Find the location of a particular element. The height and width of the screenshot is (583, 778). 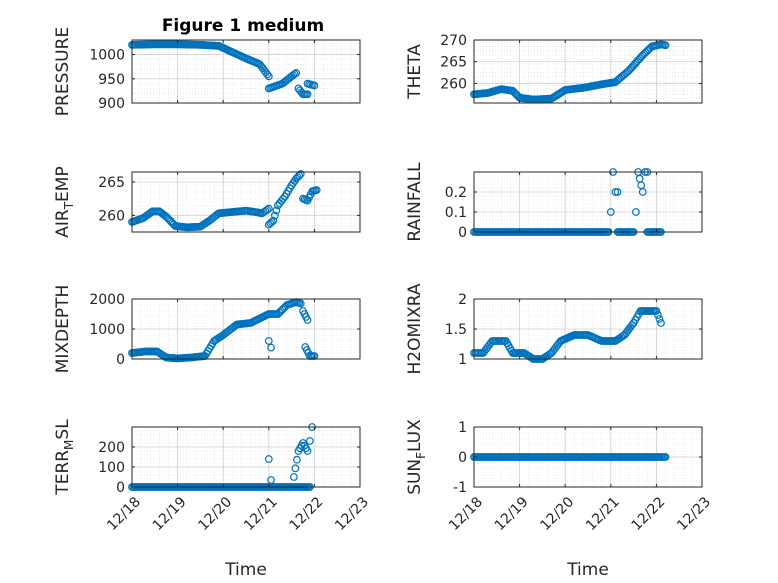

y-axis-label-subscript: T is located at coordinates (69, 205).